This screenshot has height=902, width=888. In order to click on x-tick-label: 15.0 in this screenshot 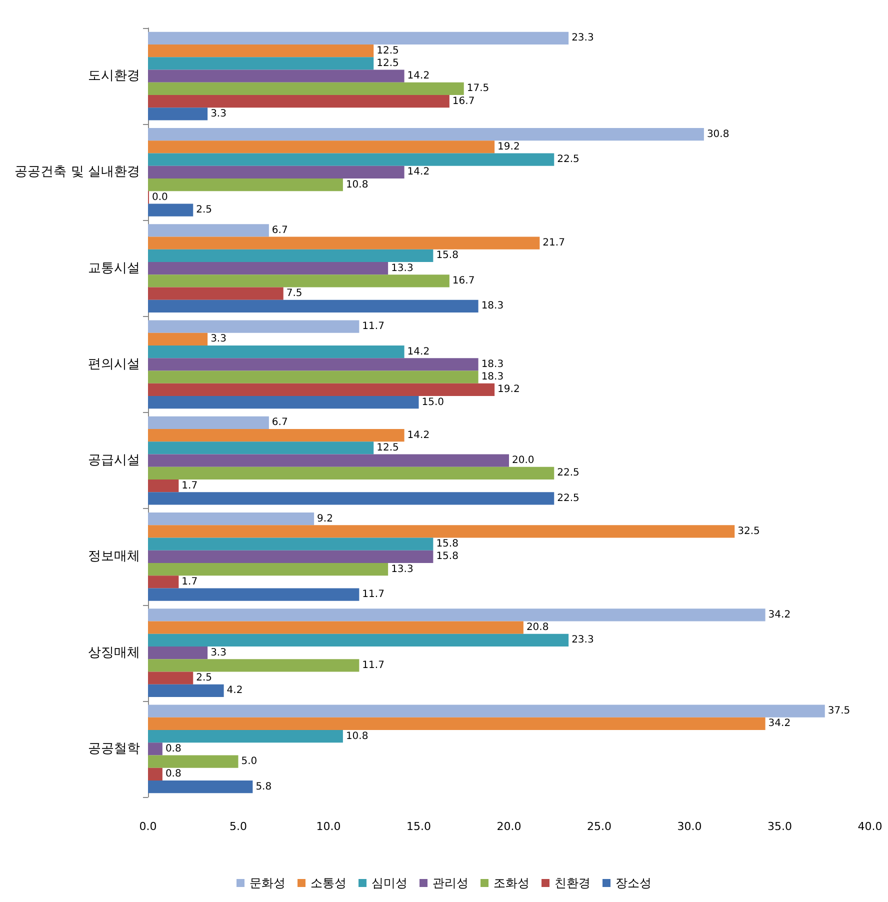, I will do `click(418, 826)`.